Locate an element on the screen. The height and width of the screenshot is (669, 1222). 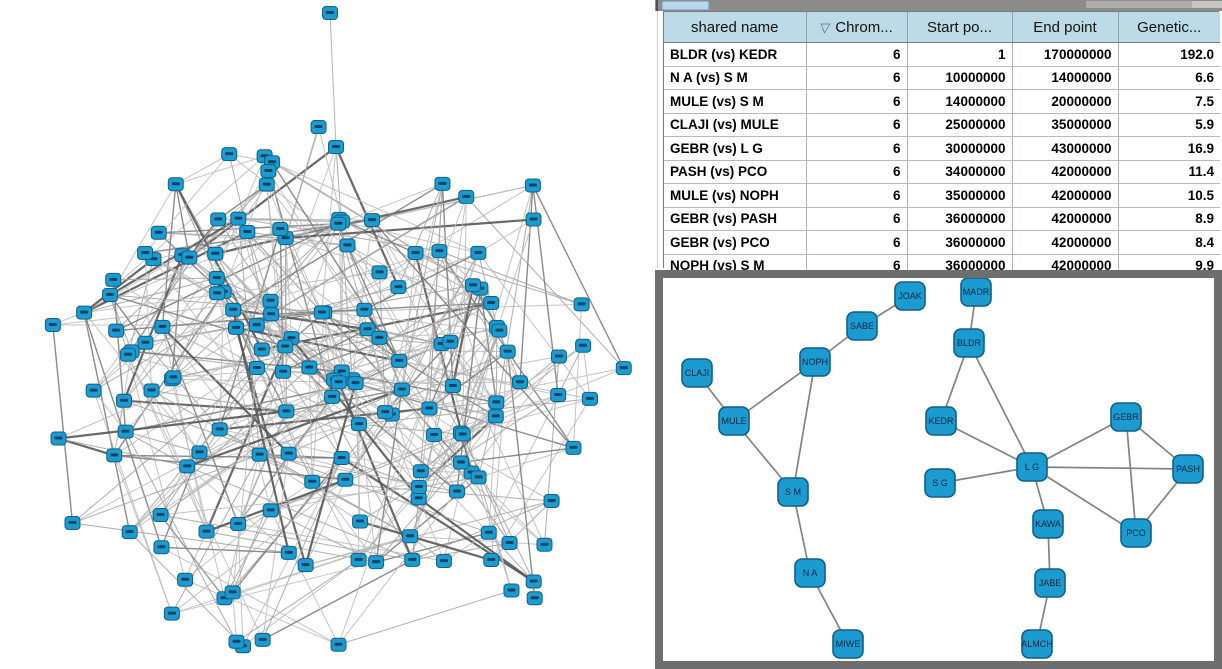
cell-value: 20000000 is located at coordinates (1065, 101).